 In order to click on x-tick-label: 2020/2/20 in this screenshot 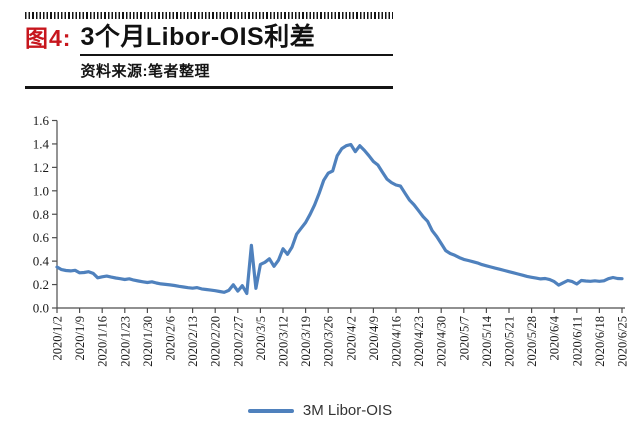, I will do `click(216, 341)`.